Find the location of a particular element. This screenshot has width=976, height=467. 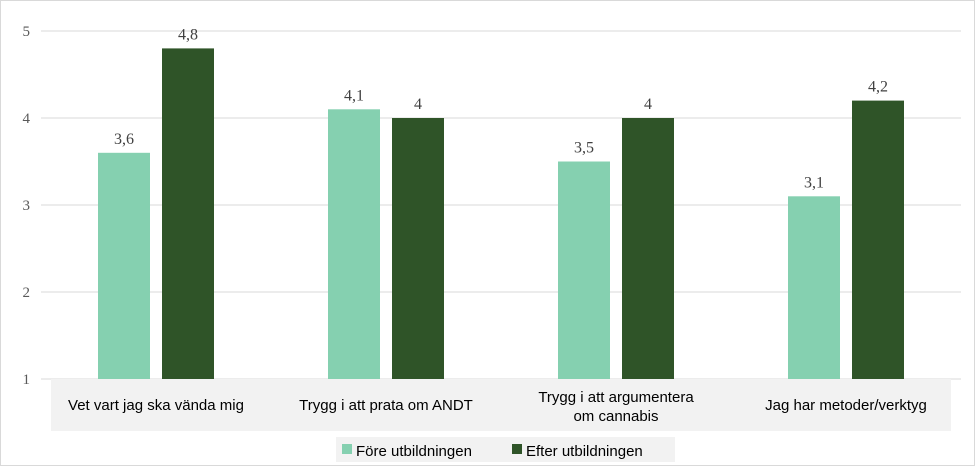

y-tick-label: 3 is located at coordinates (27, 206).